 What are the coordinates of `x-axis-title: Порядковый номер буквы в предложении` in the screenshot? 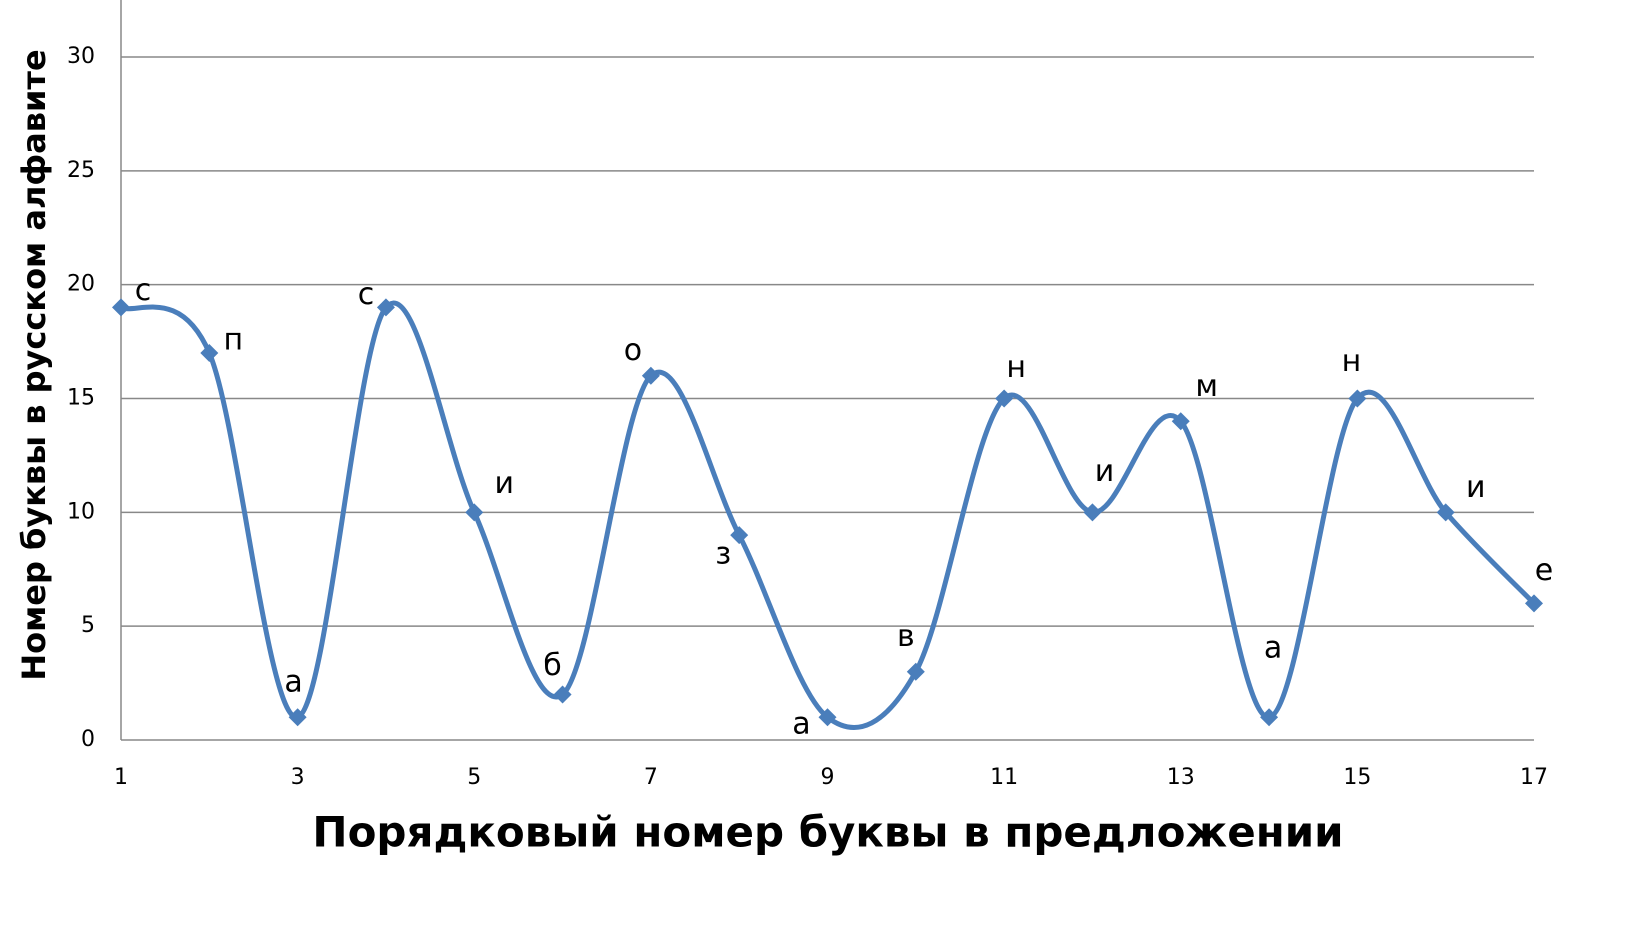 It's located at (827, 832).